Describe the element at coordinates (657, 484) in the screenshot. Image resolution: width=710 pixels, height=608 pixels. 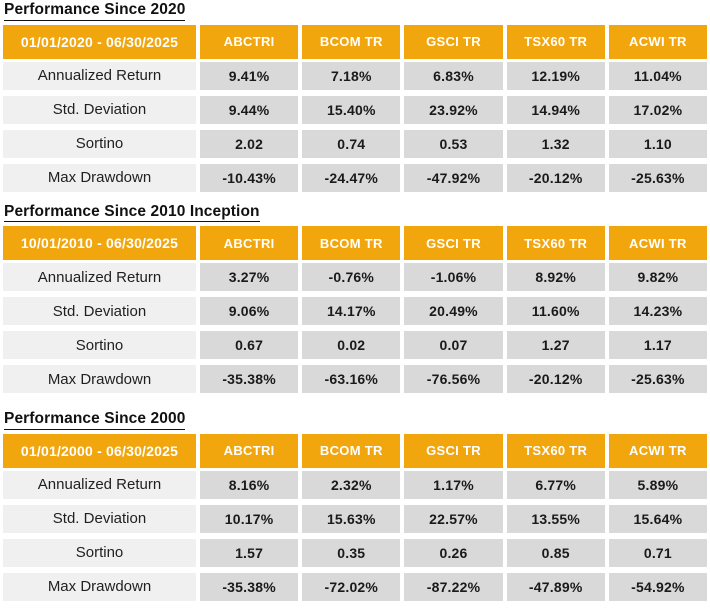
I see `value-cell: 5.89%` at that location.